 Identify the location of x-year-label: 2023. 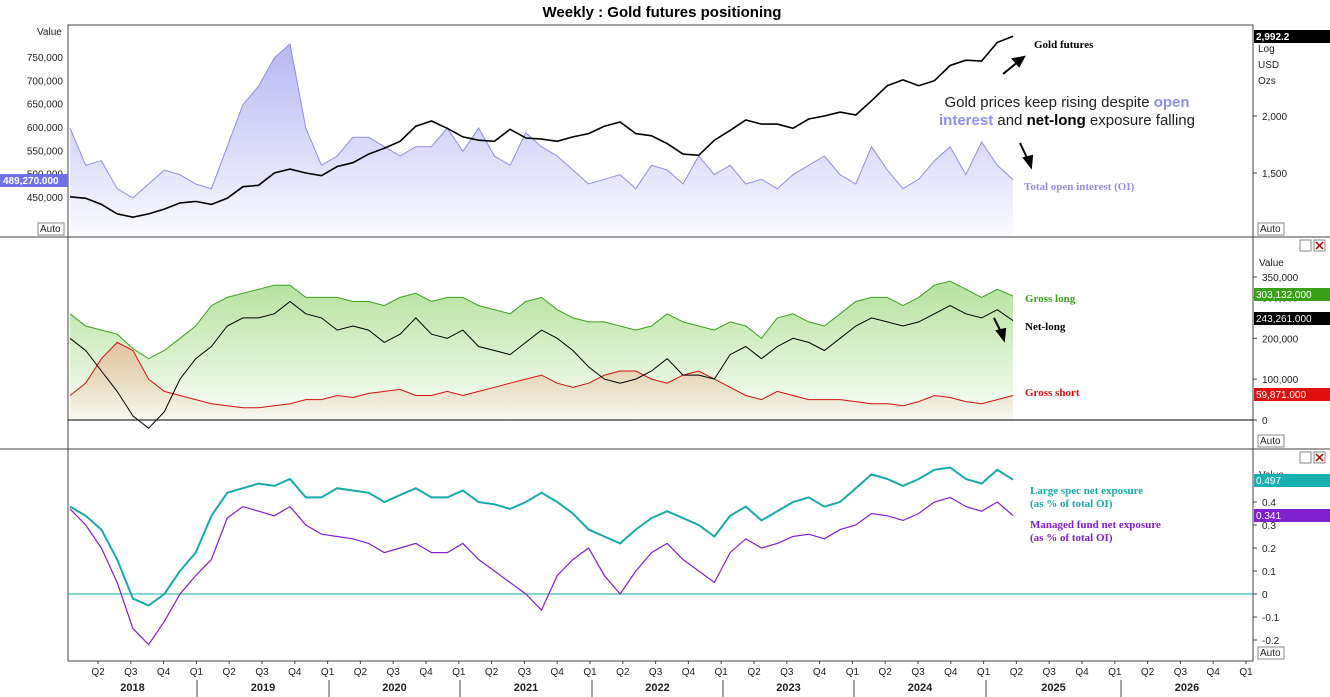
(788, 688).